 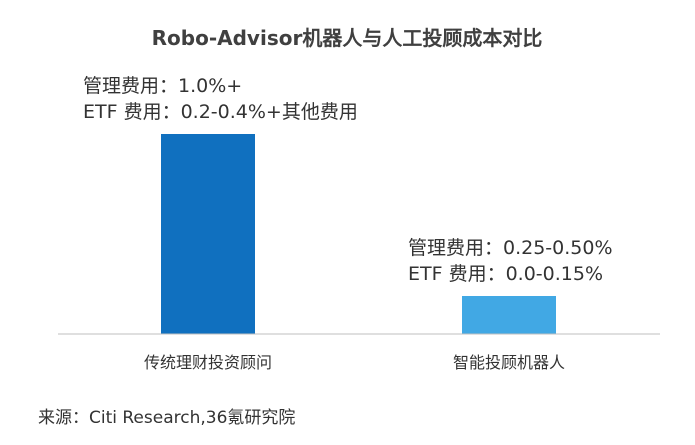 What do you see at coordinates (166, 418) in the screenshot?
I see `source-note: 来源：Citi Research,36氪研究院` at bounding box center [166, 418].